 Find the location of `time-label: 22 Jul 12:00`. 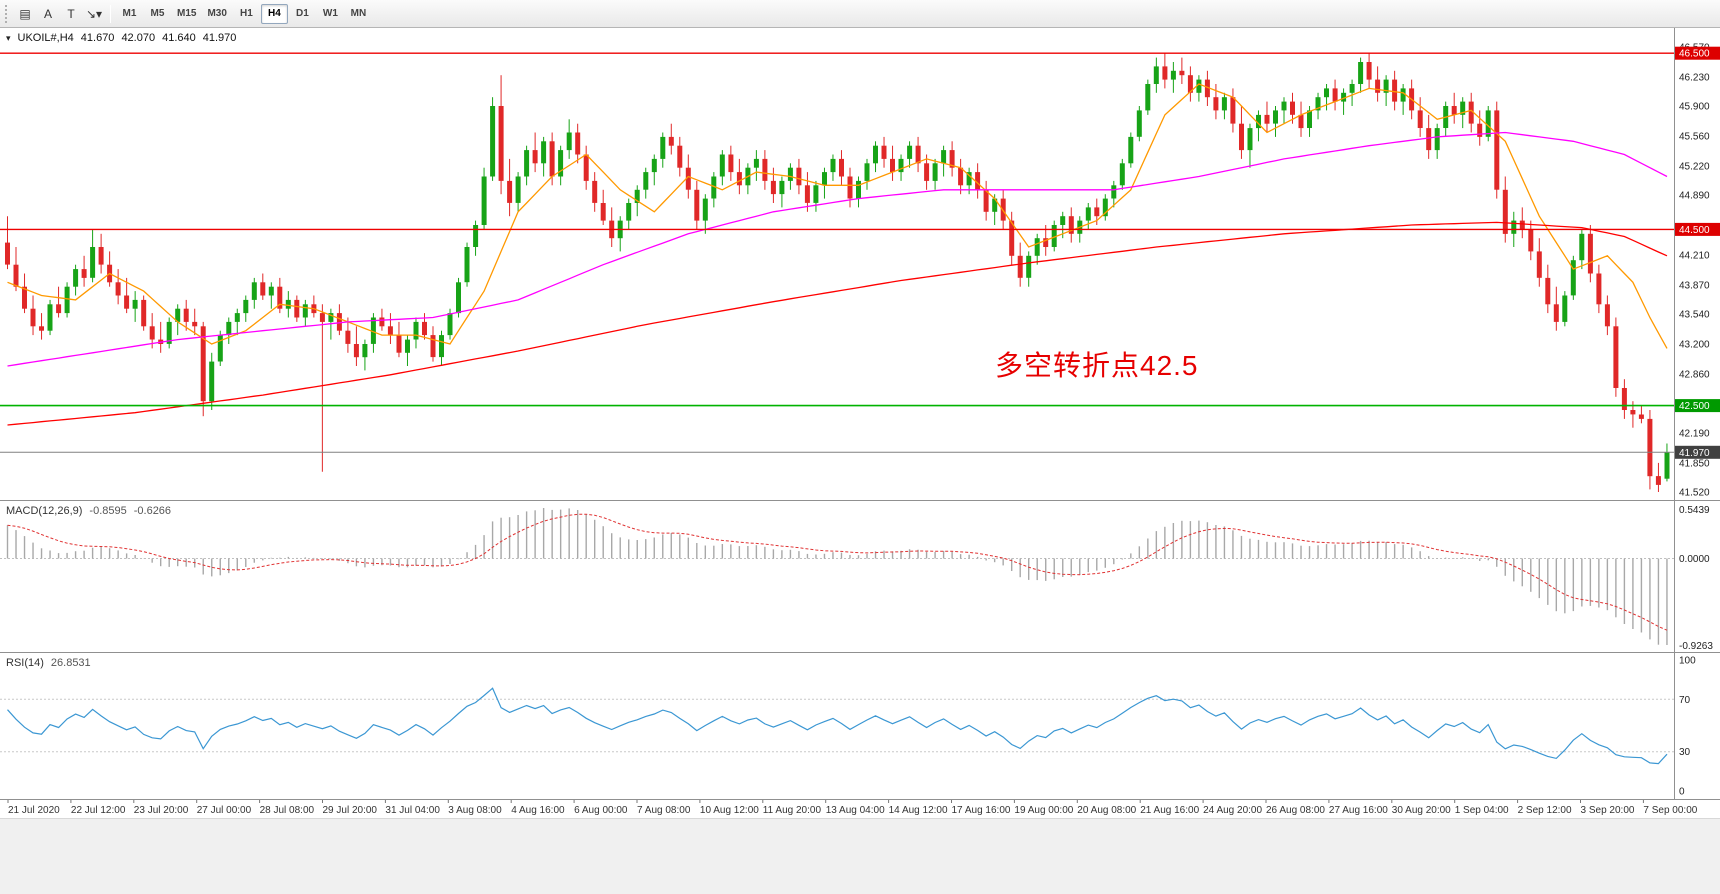

time-label: 22 Jul 12:00 is located at coordinates (98, 810).